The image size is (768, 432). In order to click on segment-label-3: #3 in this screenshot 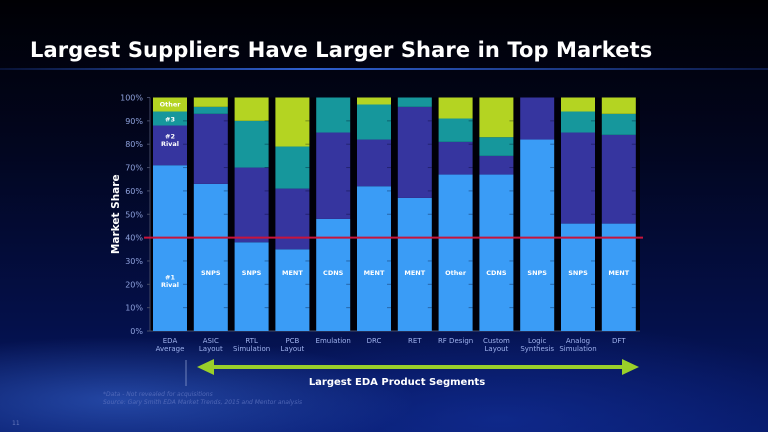, I will do `click(170, 119)`.